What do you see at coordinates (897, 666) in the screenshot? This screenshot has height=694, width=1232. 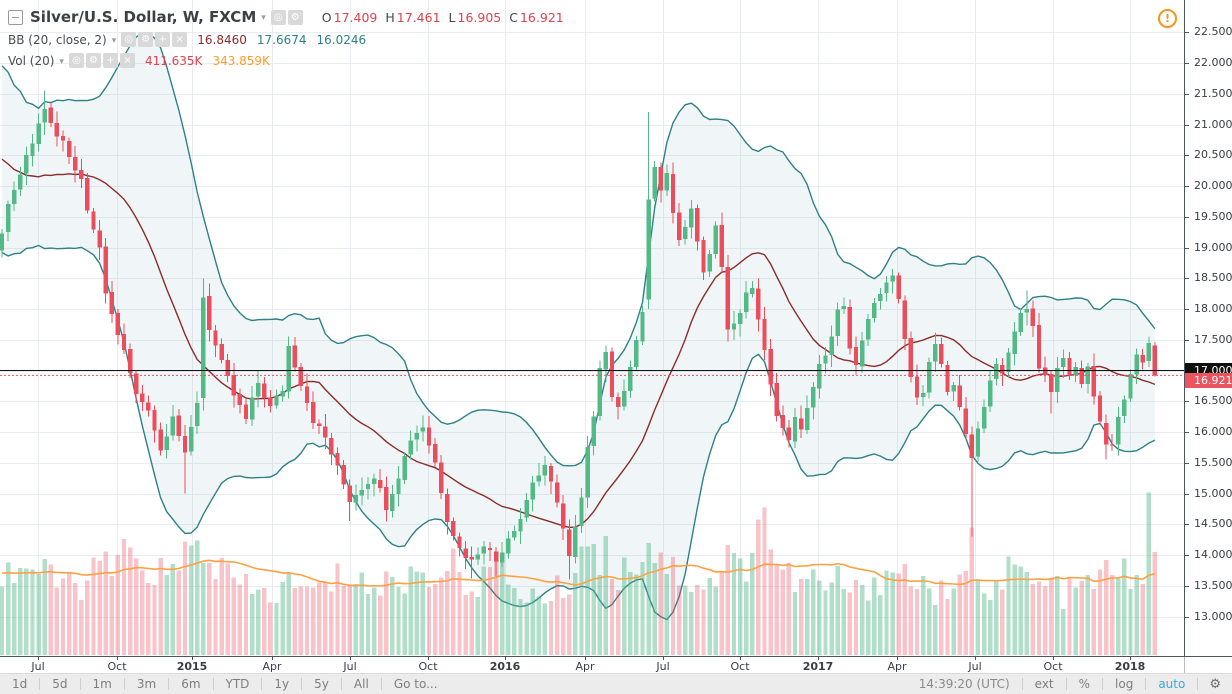 I see `time-axis-label: Apr` at bounding box center [897, 666].